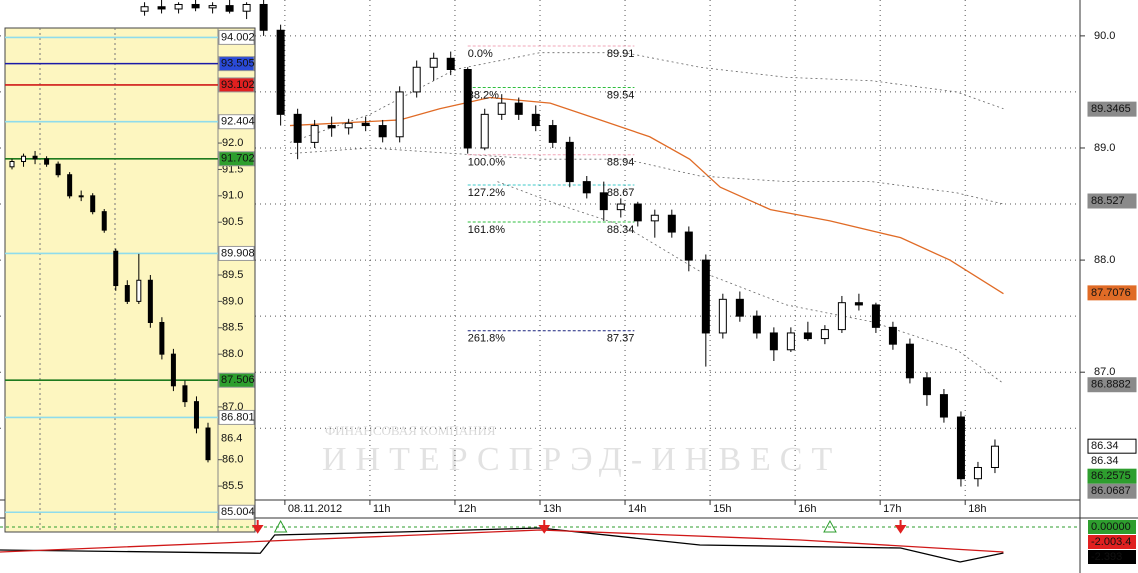  I want to click on inset-level-label: 89.908, so click(238, 253).